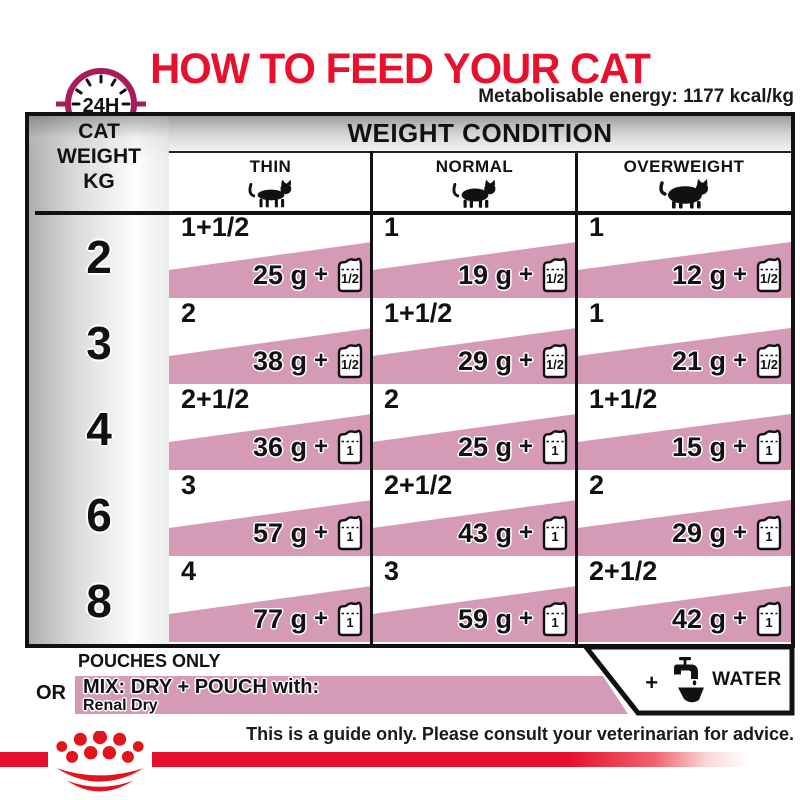  Describe the element at coordinates (413, 213) in the screenshot. I see `subheader-divider` at that location.